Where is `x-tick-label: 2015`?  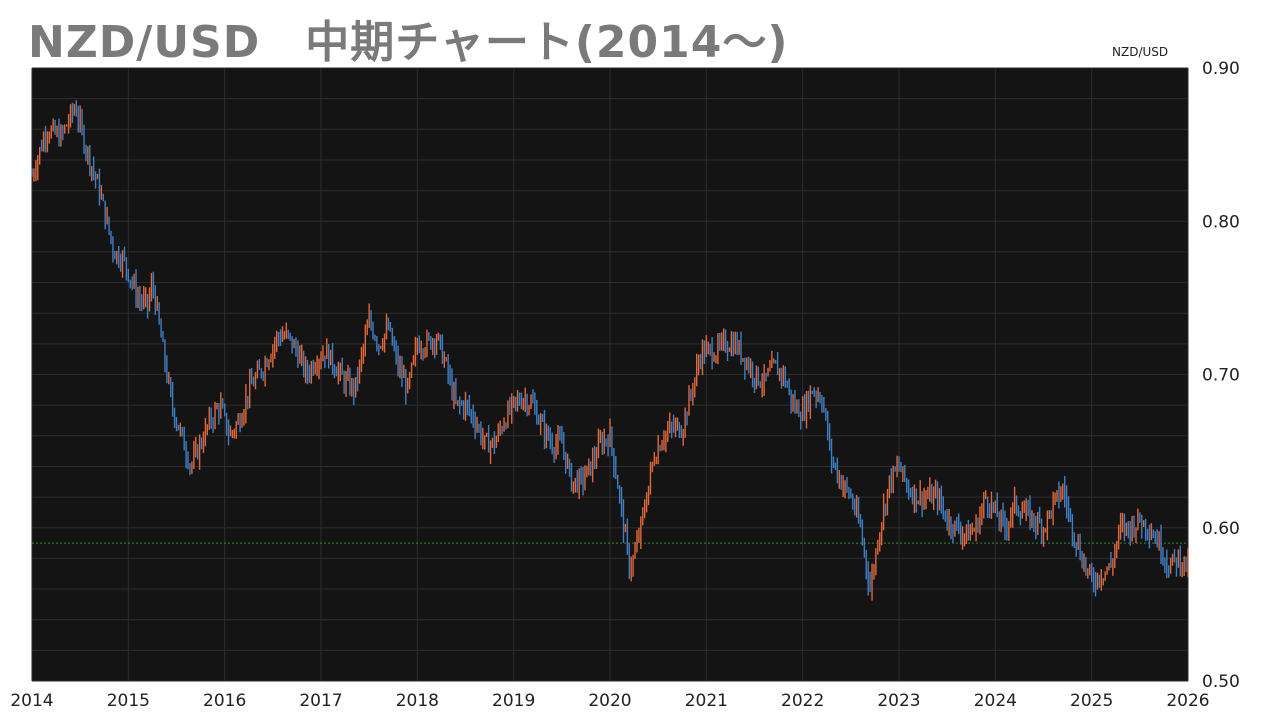 x-tick-label: 2015 is located at coordinates (128, 701).